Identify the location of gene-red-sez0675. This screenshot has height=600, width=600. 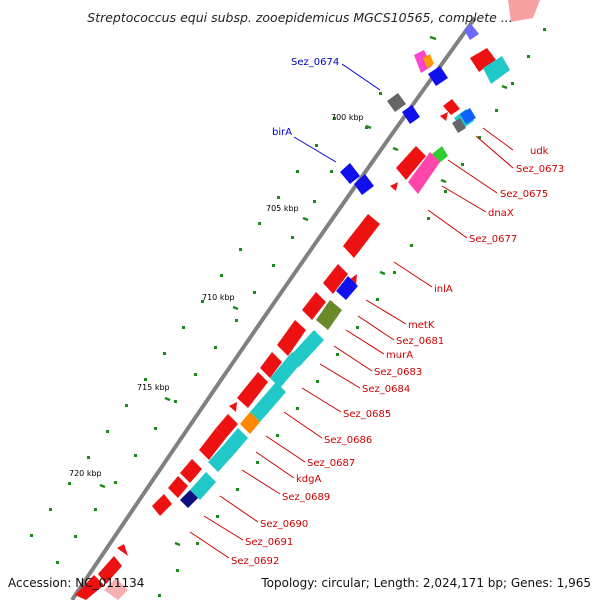
(411, 163).